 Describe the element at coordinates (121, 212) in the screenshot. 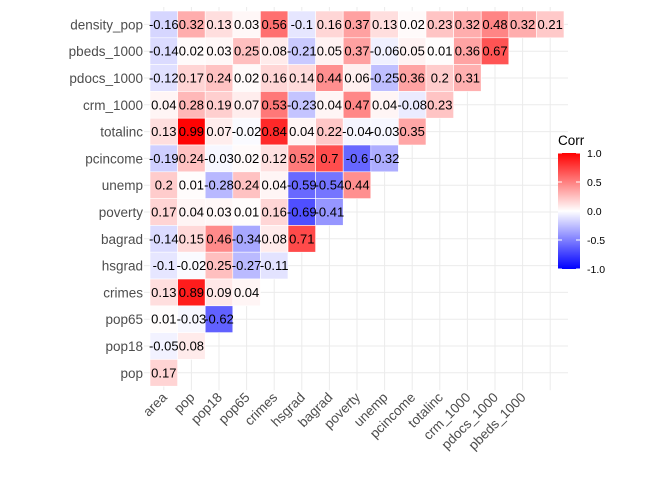

I see `y-tick-label: poverty` at that location.